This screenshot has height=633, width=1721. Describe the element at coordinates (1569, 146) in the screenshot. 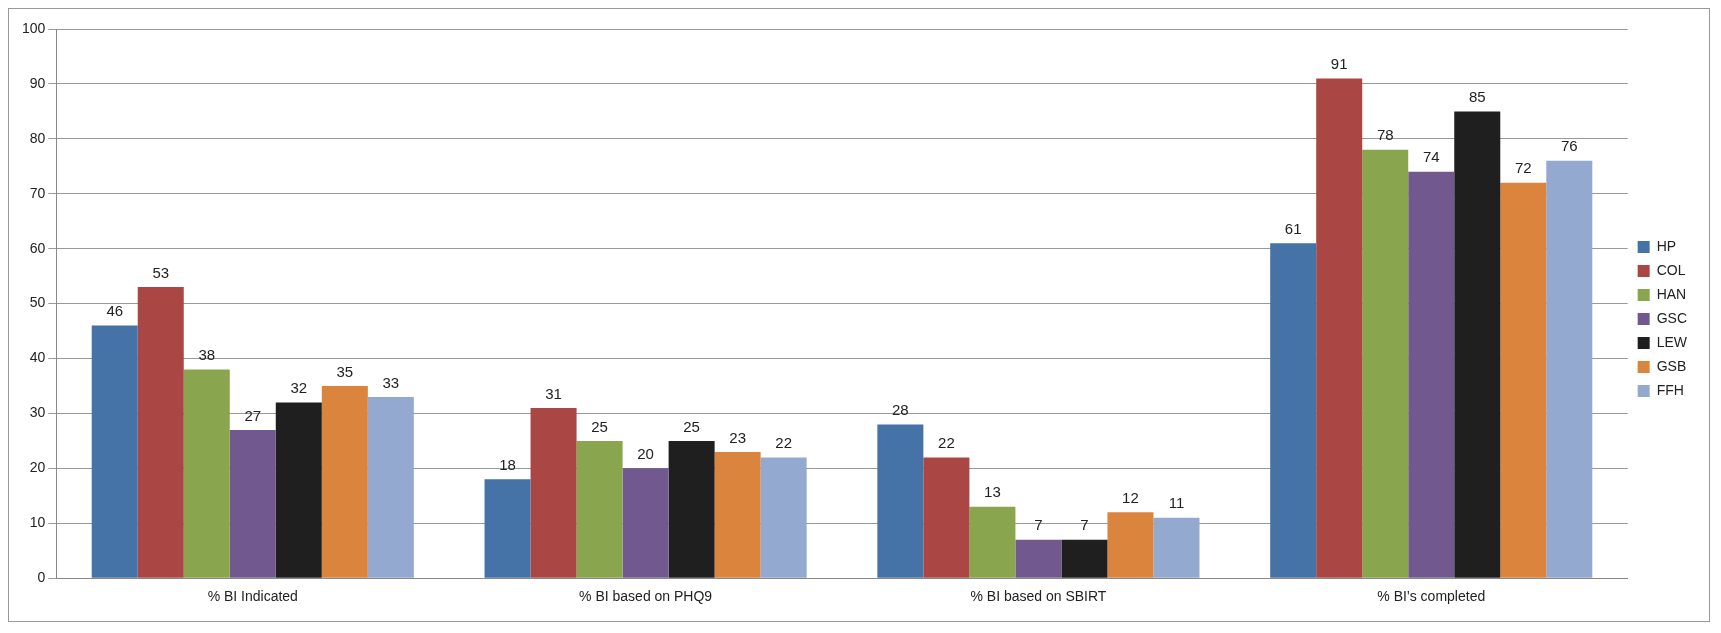

I see `data-label: 76` at that location.